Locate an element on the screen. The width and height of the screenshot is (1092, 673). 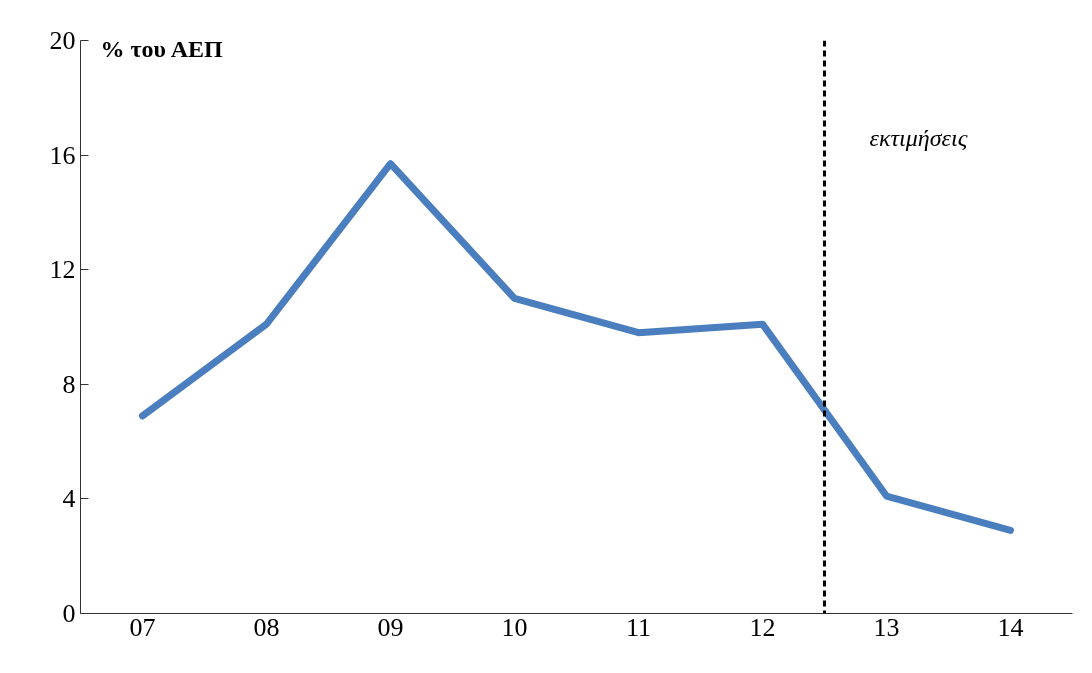
x-tick-label: 07 is located at coordinates (142, 627).